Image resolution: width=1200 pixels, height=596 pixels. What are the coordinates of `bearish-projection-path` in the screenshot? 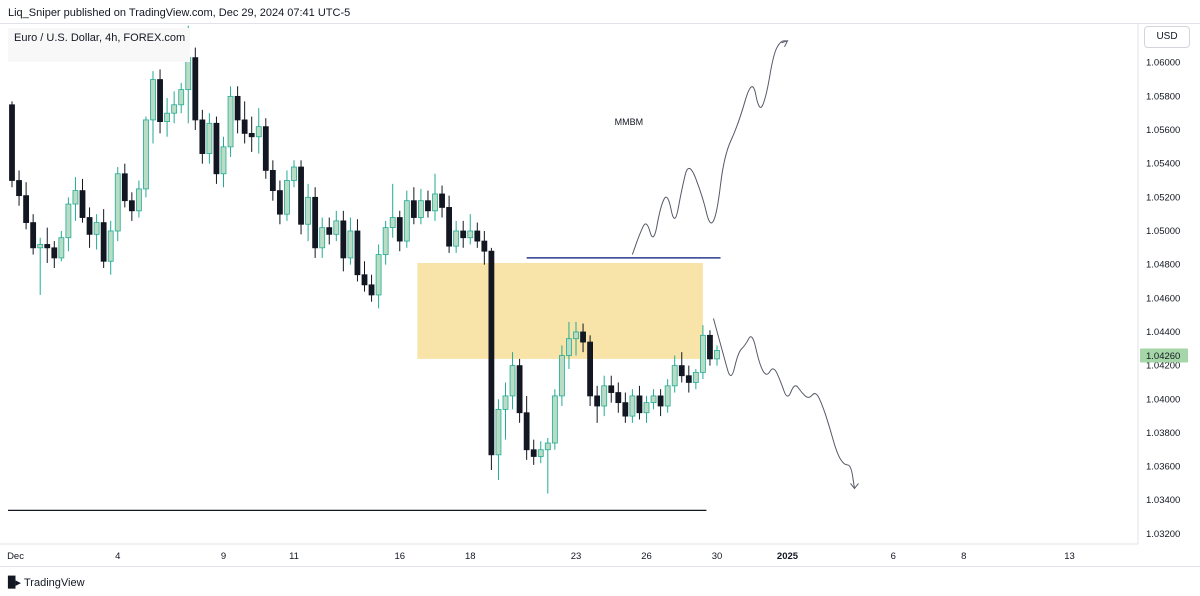 It's located at (783, 403).